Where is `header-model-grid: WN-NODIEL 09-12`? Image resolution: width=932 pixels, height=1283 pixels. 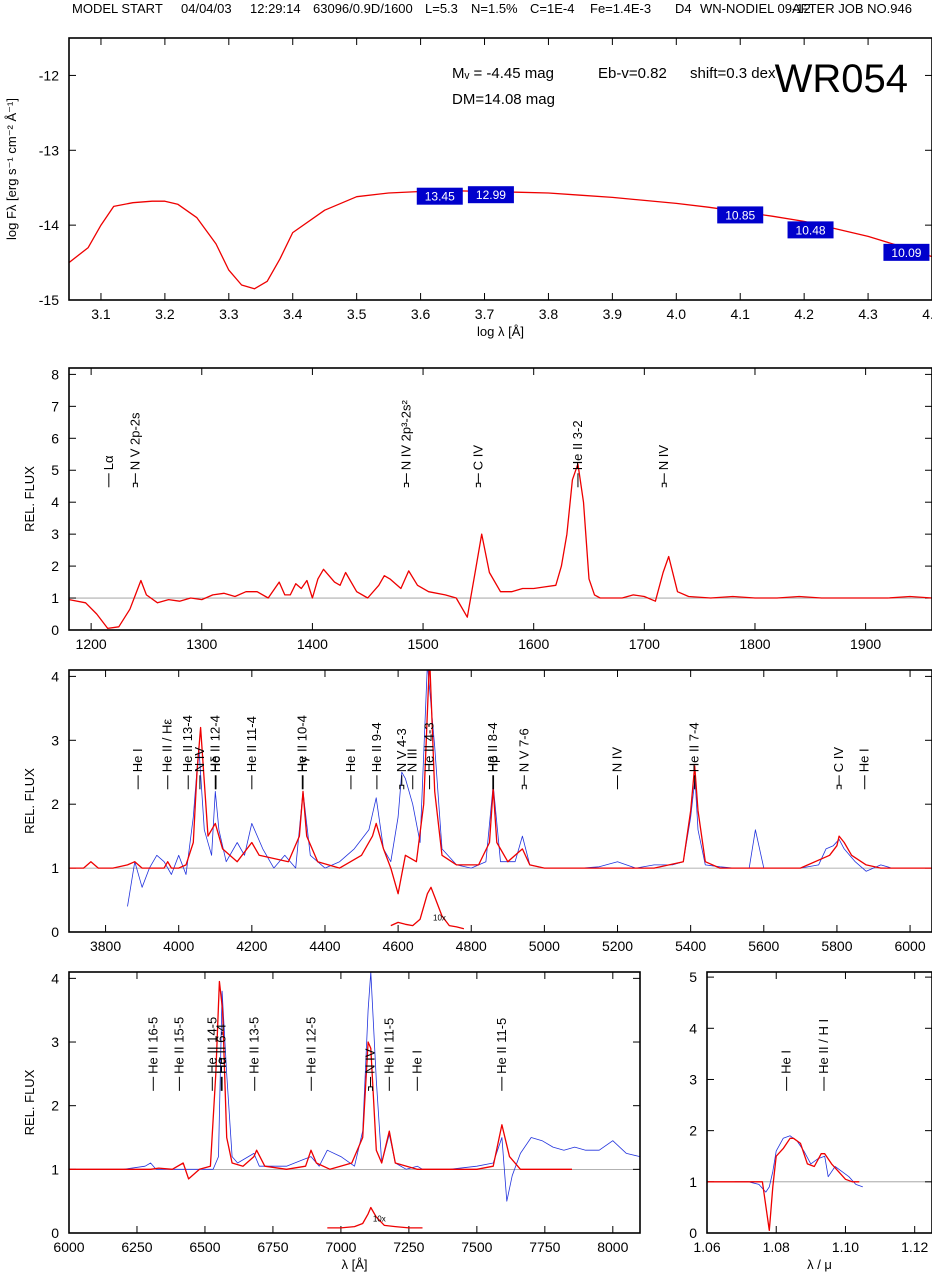
header-model-grid: WN-NODIEL 09-12 is located at coordinates (755, 8).